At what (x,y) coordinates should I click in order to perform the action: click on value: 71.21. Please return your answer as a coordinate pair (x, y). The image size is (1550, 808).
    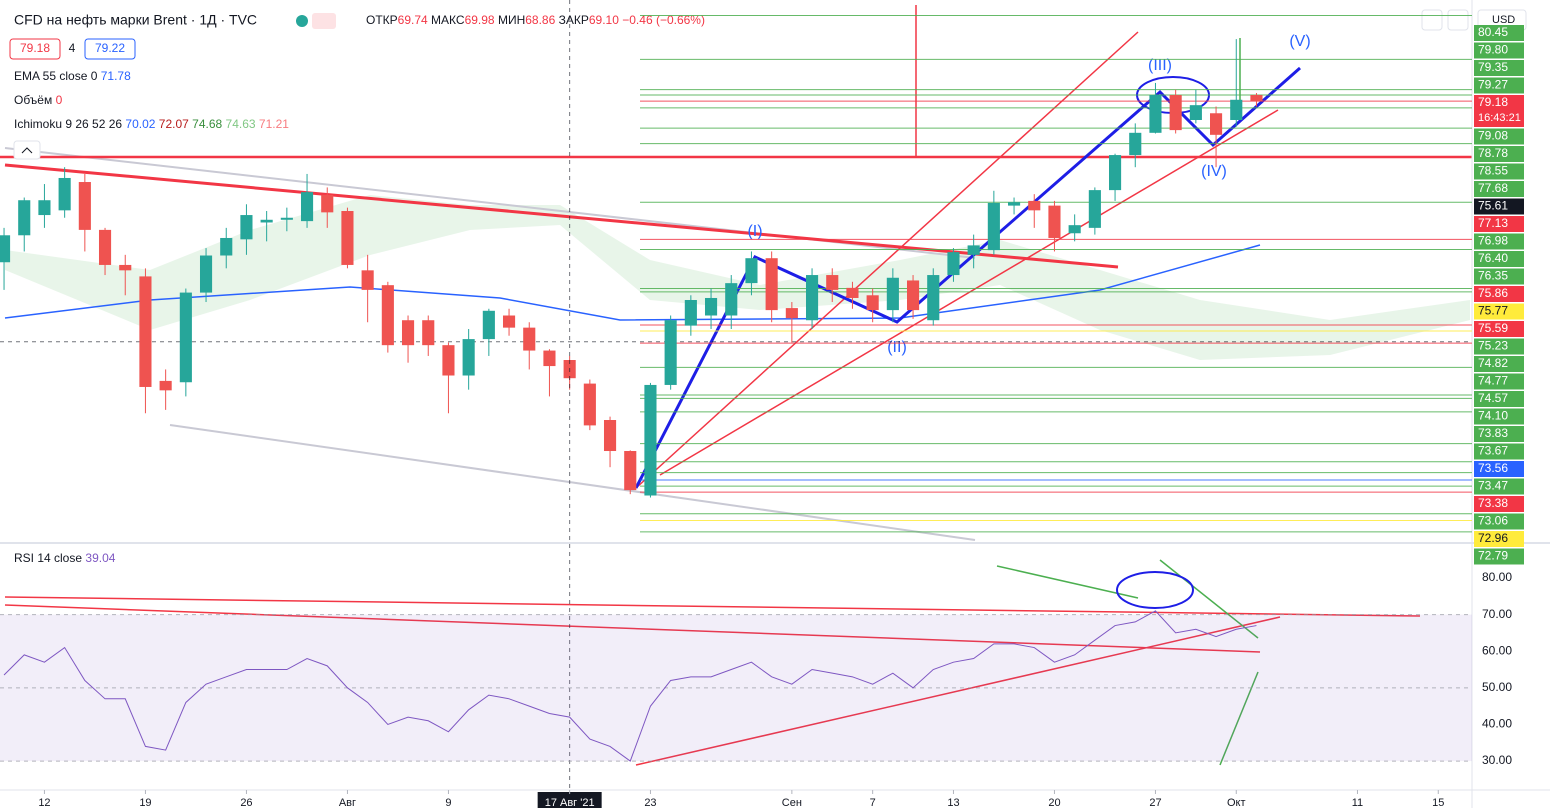
    Looking at the image, I should click on (274, 124).